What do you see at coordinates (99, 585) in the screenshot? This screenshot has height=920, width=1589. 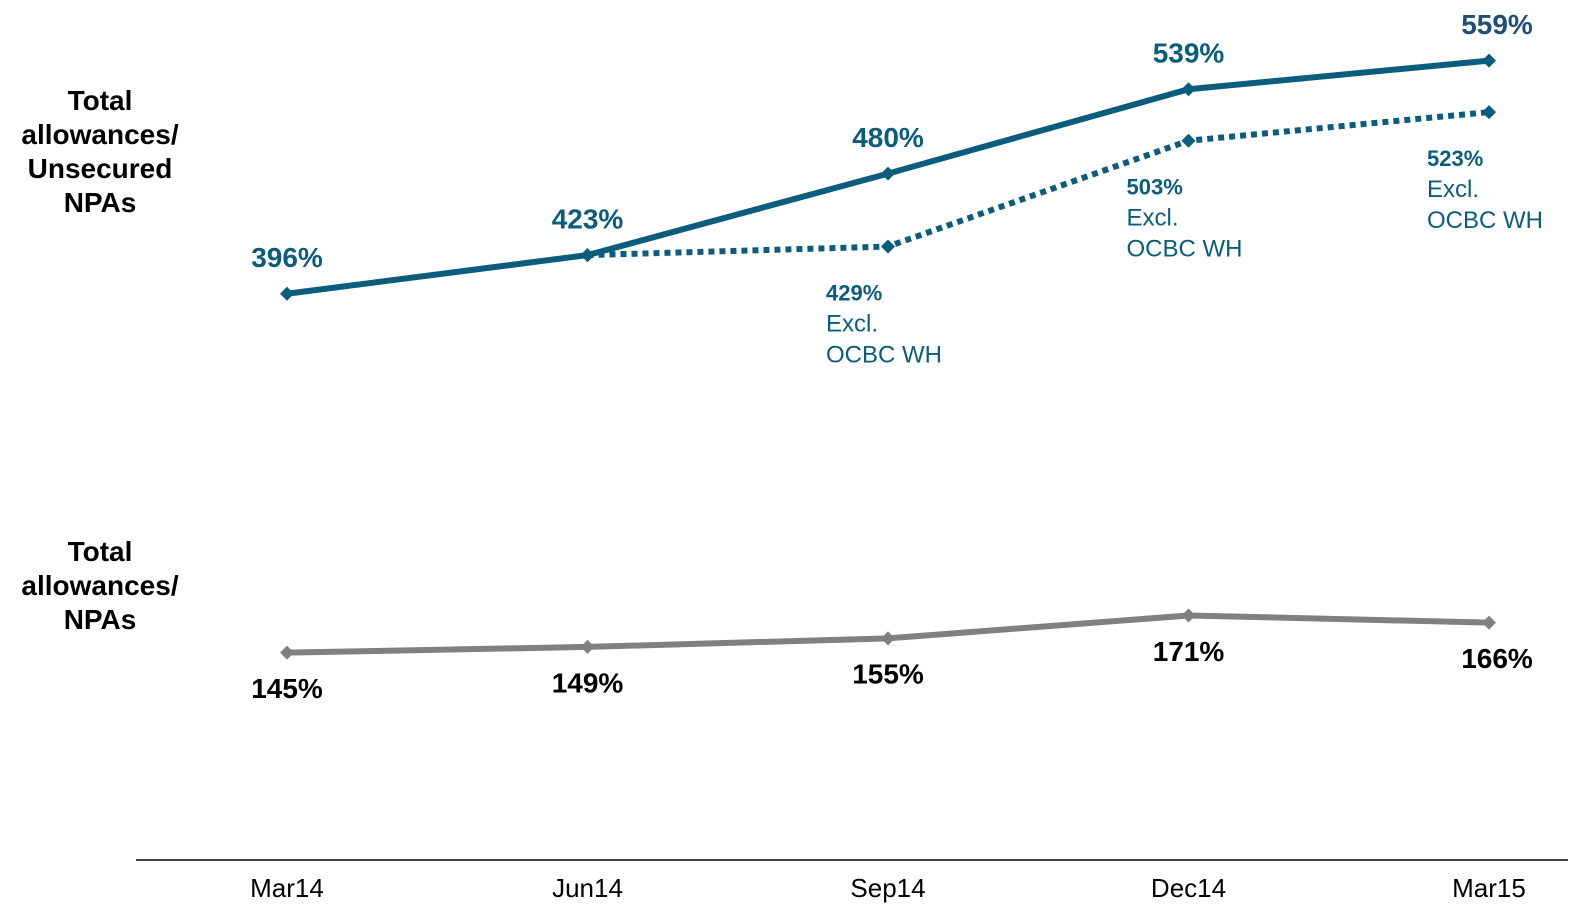 I see `series-name: Total allowances/NPAs` at bounding box center [99, 585].